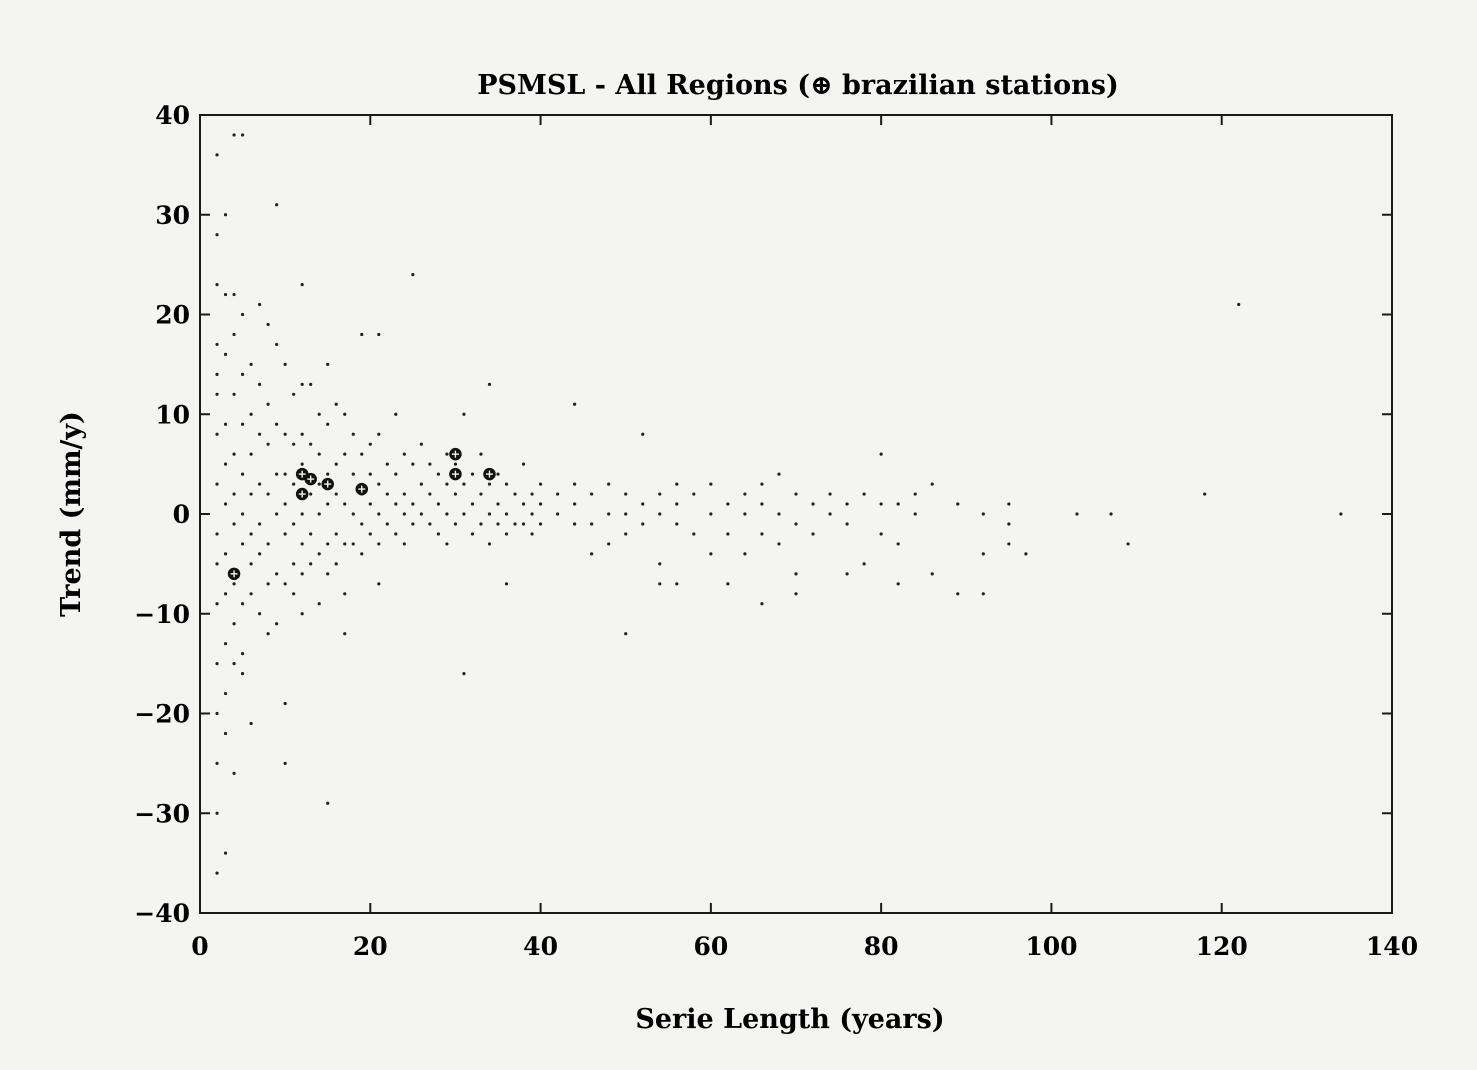 The height and width of the screenshot is (1070, 1477). What do you see at coordinates (370, 946) in the screenshot?
I see `x-tick-label: 20` at bounding box center [370, 946].